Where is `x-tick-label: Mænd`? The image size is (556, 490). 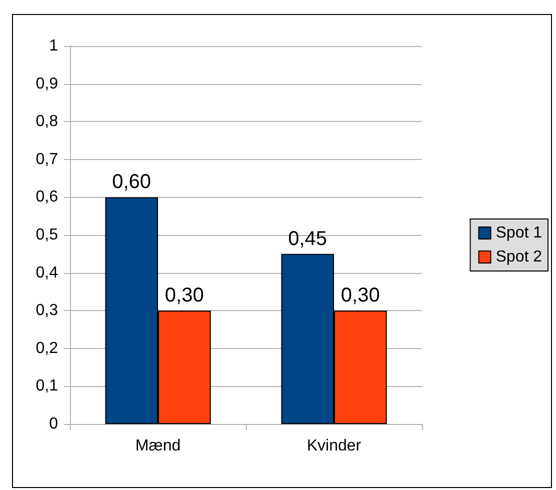 x-tick-label: Mænd is located at coordinates (158, 446).